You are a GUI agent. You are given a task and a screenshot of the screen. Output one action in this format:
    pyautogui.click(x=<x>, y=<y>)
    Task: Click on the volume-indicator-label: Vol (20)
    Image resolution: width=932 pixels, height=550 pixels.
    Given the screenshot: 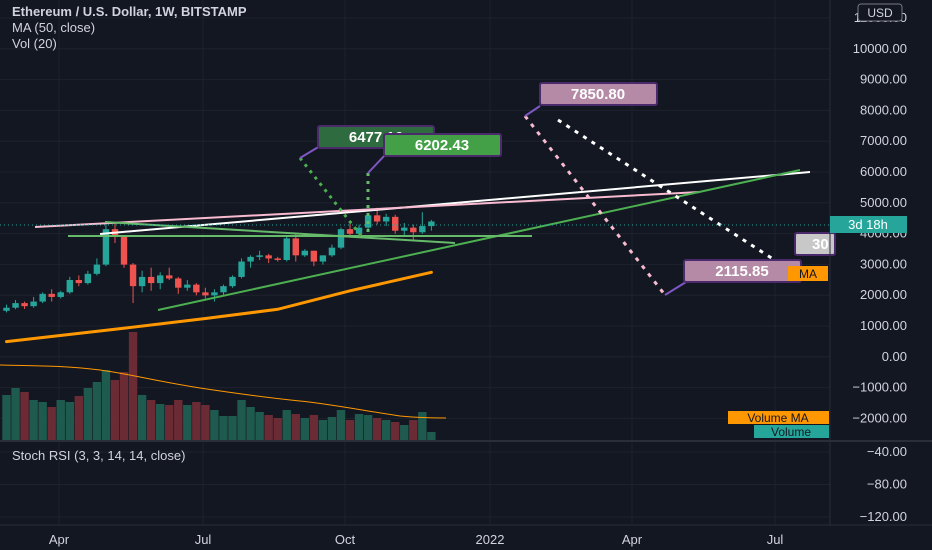 What is the action you would take?
    pyautogui.click(x=34, y=43)
    